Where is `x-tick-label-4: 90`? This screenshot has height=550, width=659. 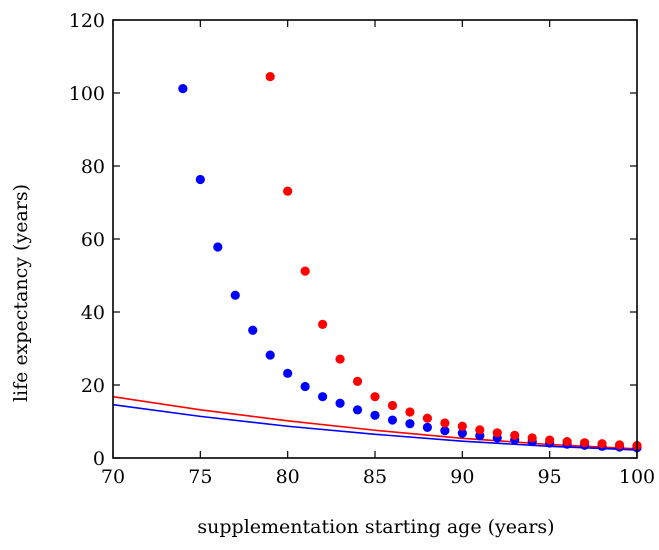
x-tick-label-4: 90 is located at coordinates (462, 477).